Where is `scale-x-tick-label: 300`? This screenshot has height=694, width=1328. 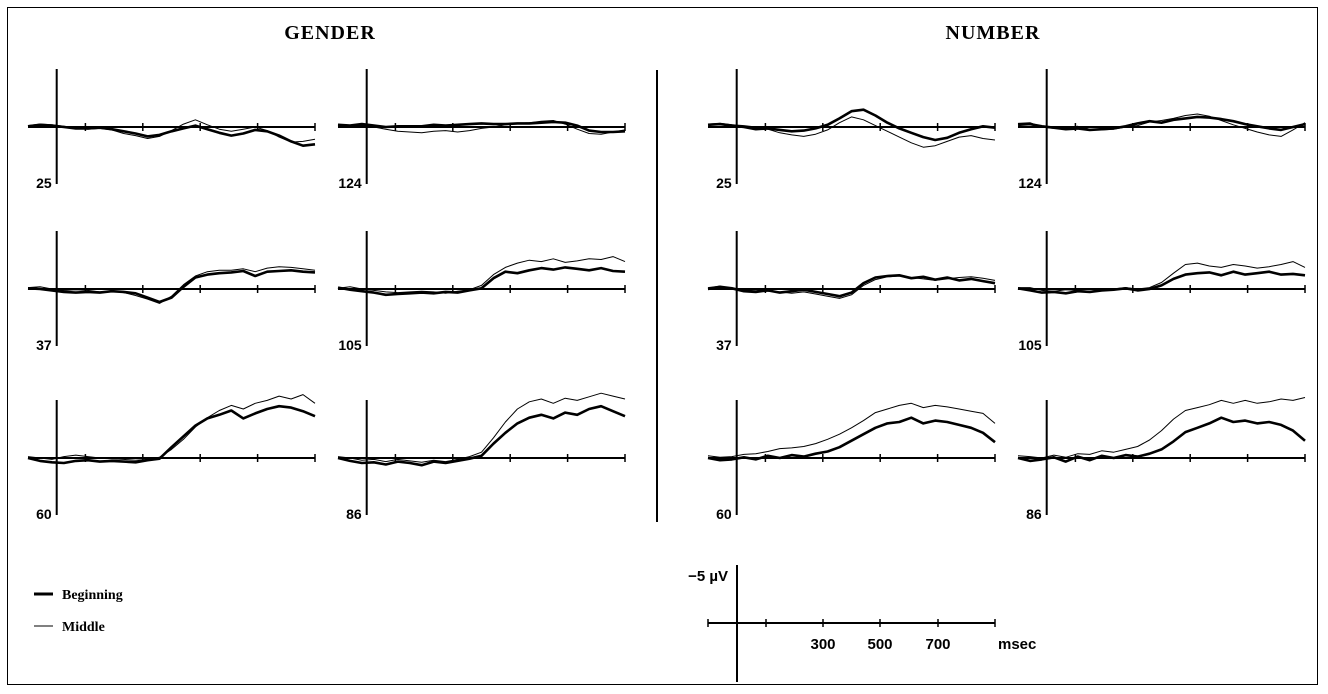 scale-x-tick-label: 300 is located at coordinates (822, 644).